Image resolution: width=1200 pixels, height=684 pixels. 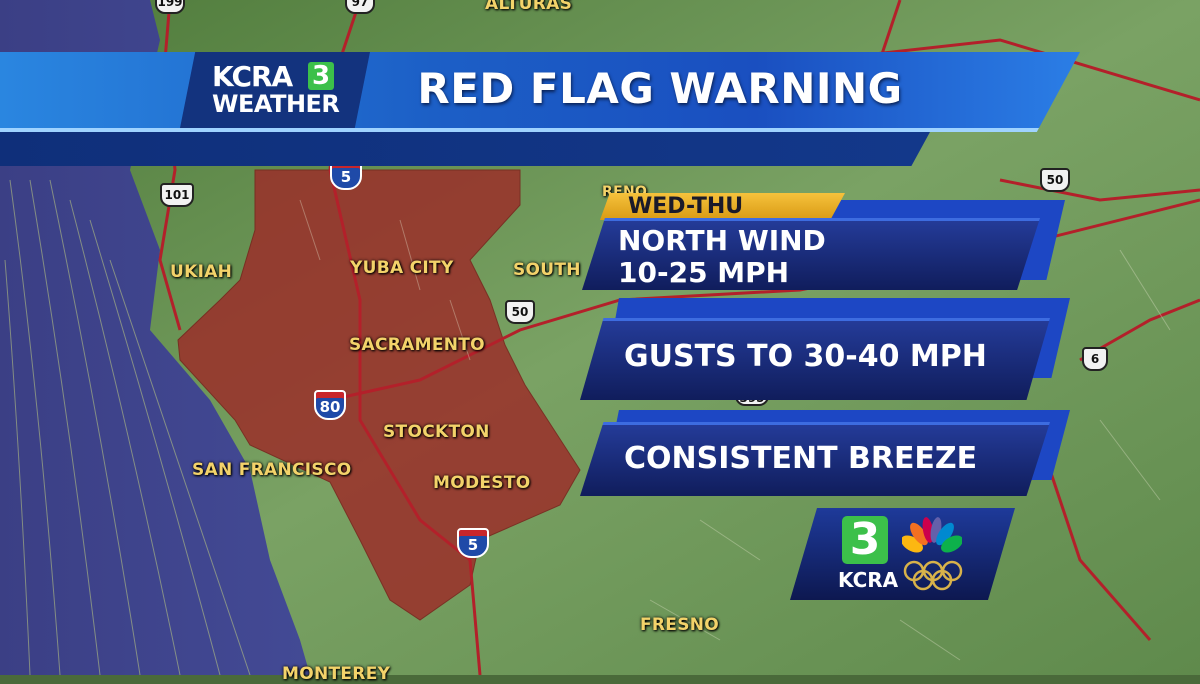 What do you see at coordinates (482, 483) in the screenshot?
I see `city-label-modesto: MODESTO` at bounding box center [482, 483].